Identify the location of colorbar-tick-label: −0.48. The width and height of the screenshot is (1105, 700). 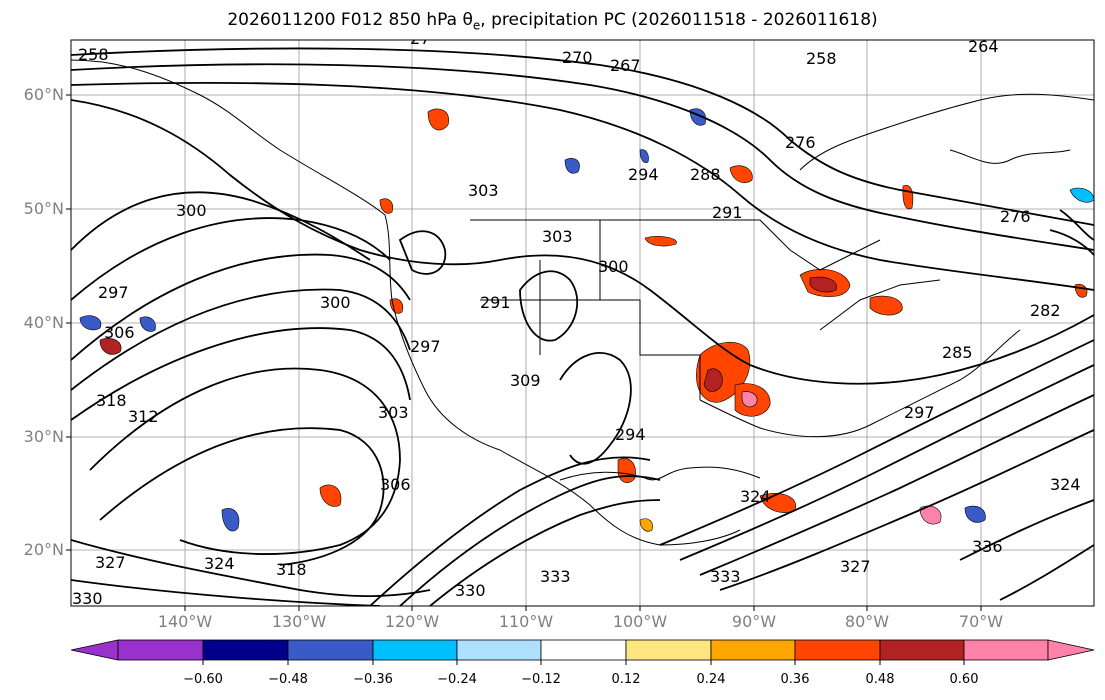
(288, 679).